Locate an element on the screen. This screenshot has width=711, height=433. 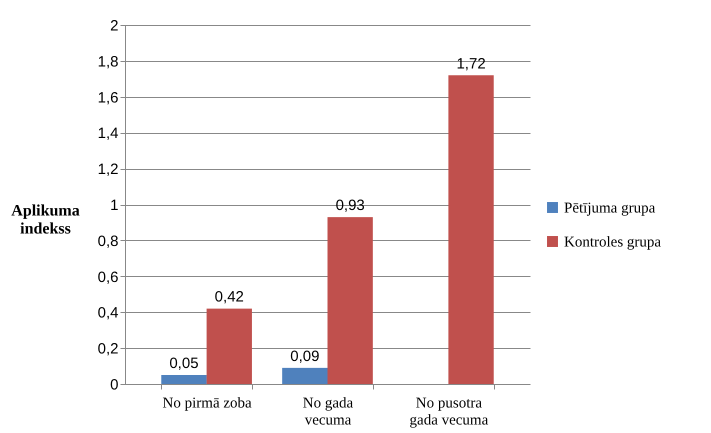
y-tick-label: 0 is located at coordinates (114, 385).